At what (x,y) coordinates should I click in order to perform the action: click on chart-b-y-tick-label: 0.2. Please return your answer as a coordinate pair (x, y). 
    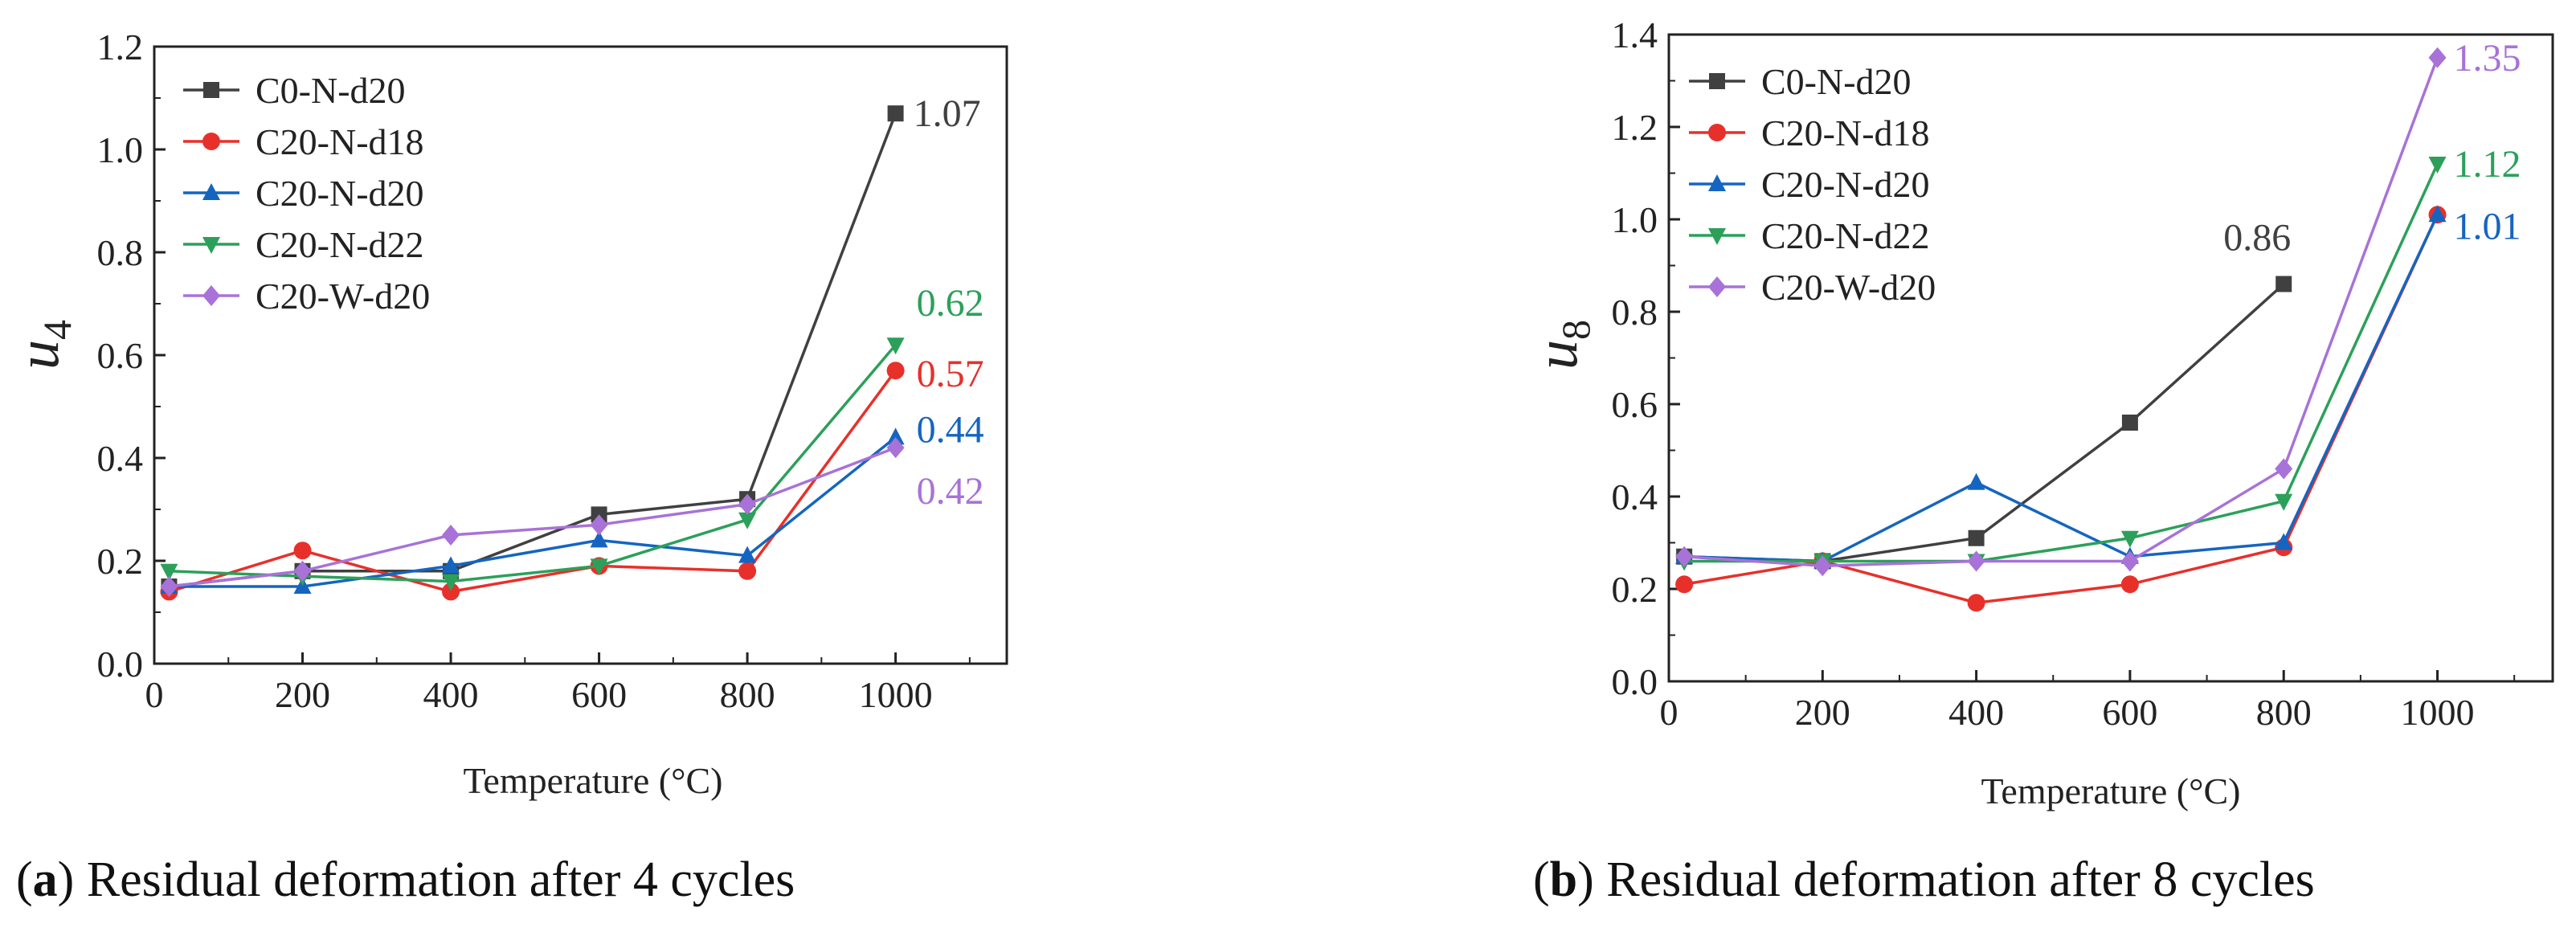
    Looking at the image, I should click on (1635, 590).